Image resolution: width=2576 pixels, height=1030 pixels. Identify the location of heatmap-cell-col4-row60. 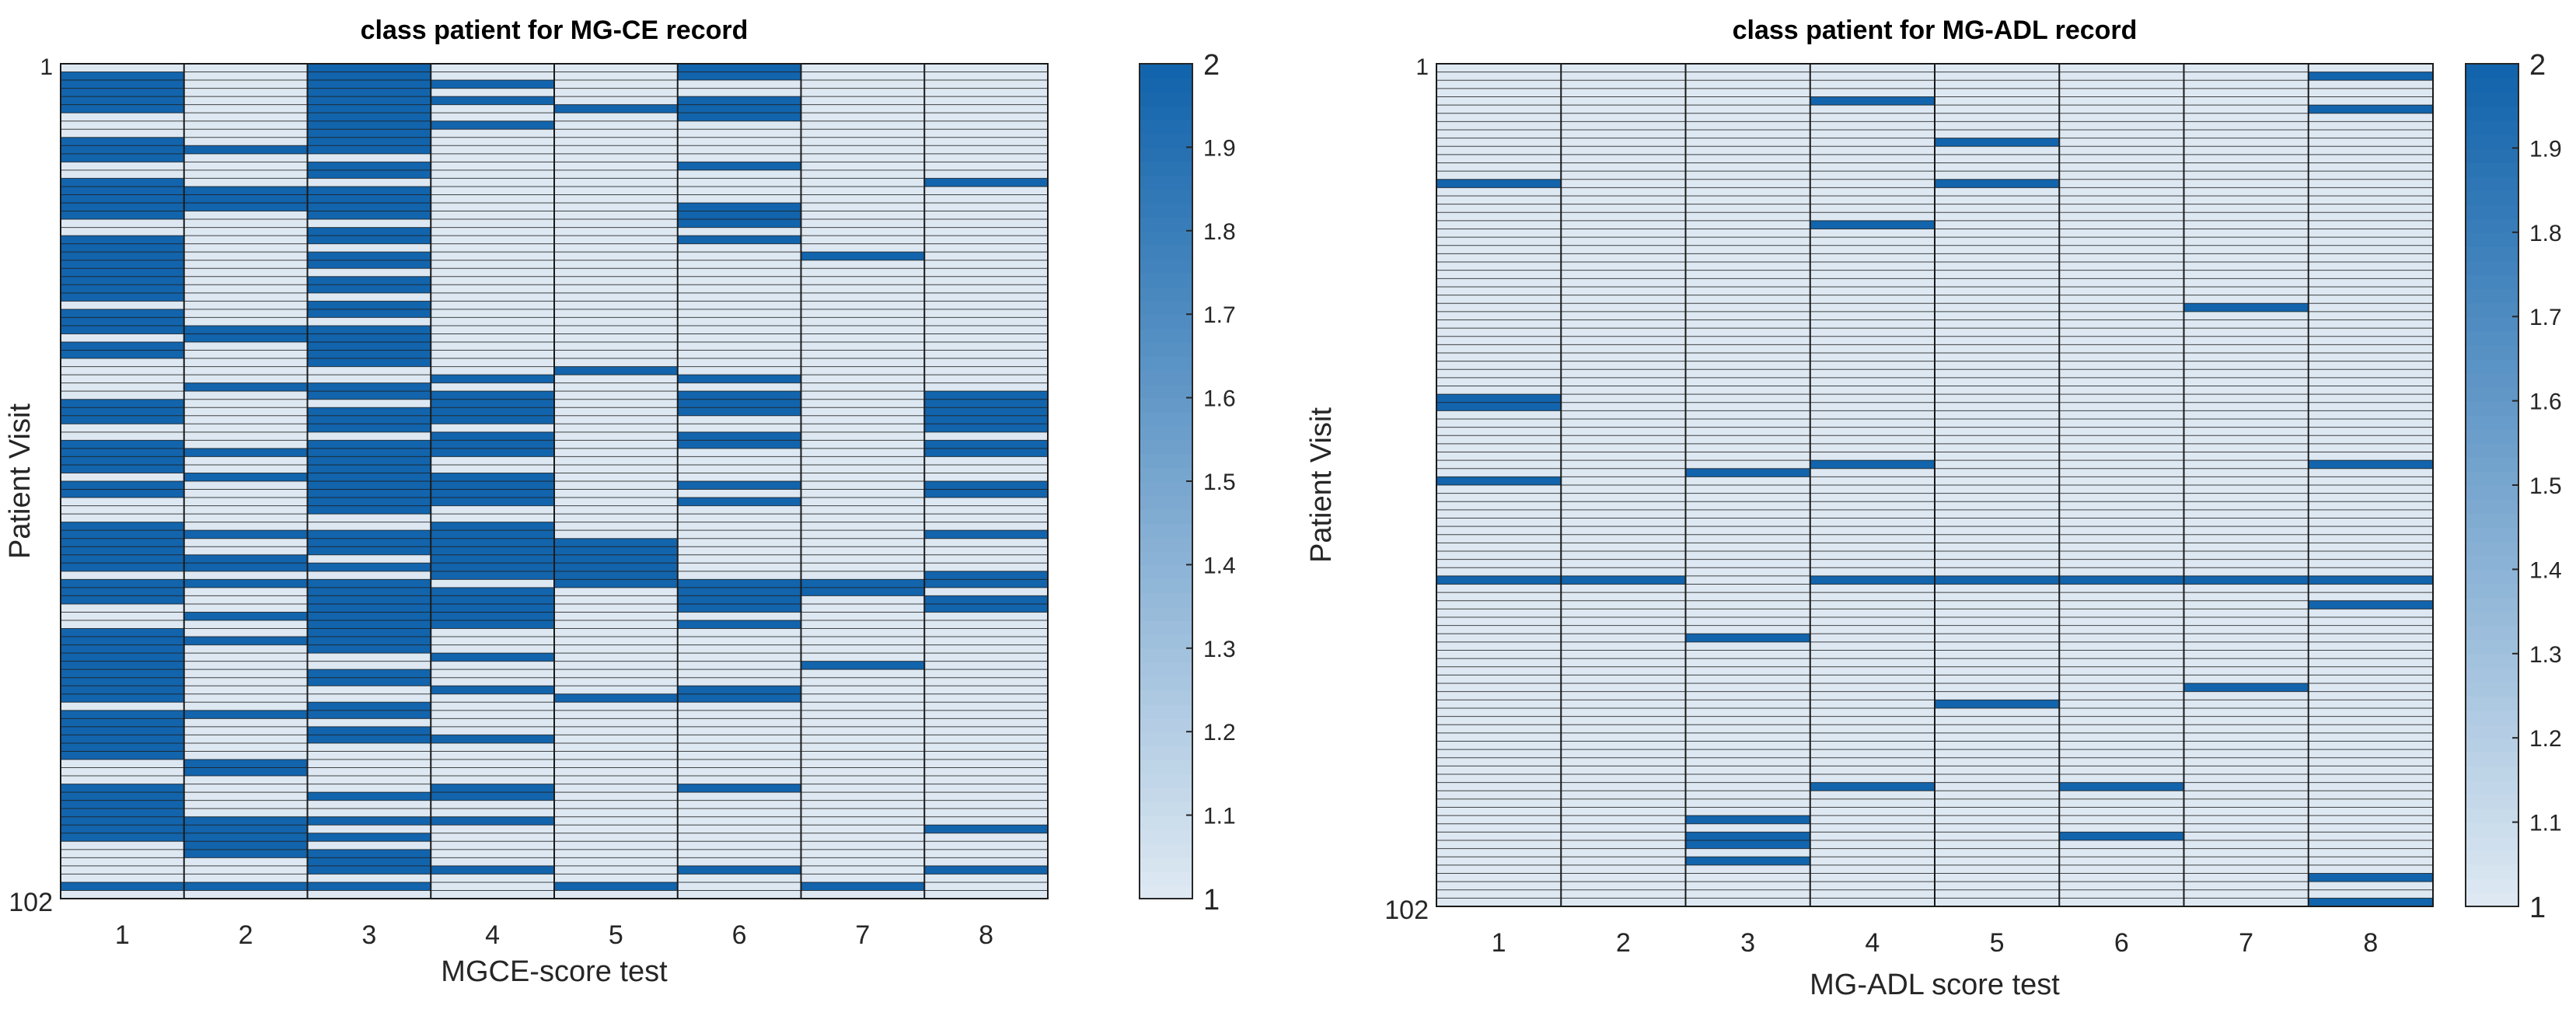
(493, 551).